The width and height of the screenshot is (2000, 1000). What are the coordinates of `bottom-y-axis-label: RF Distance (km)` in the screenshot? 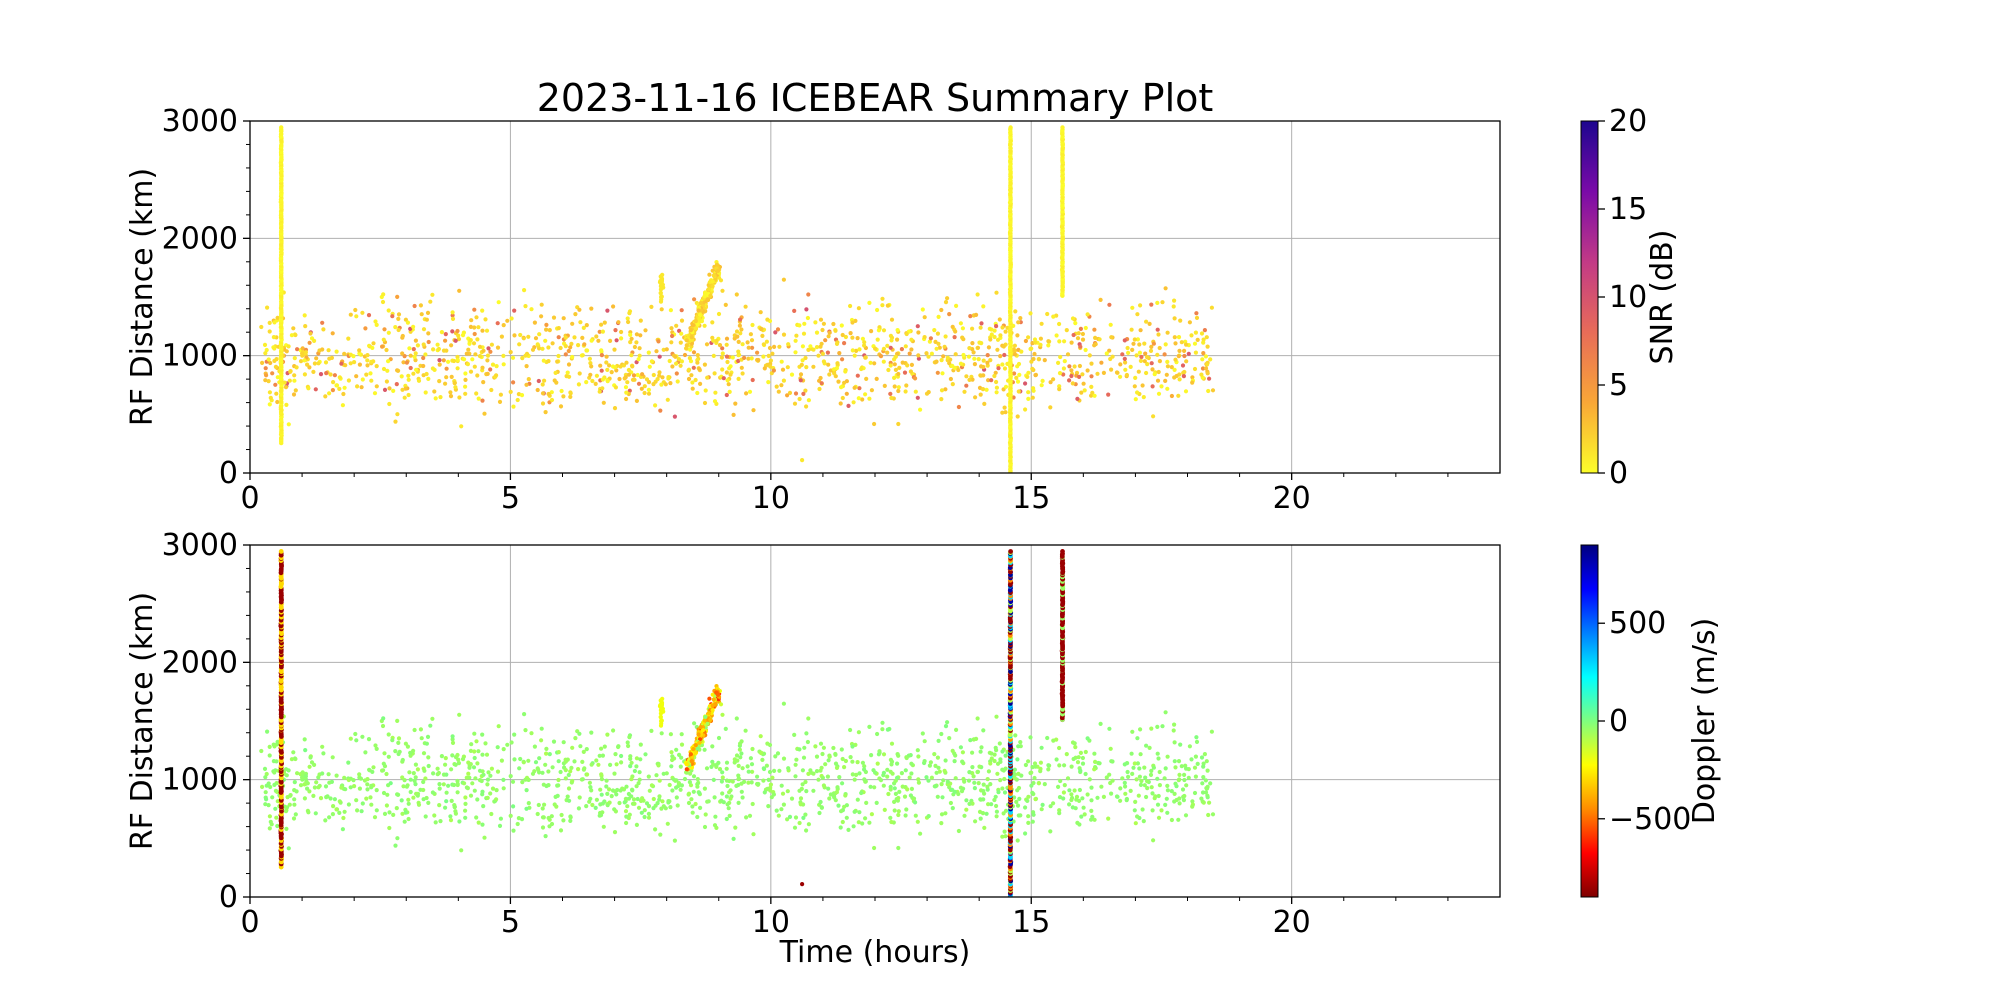 It's located at (142, 721).